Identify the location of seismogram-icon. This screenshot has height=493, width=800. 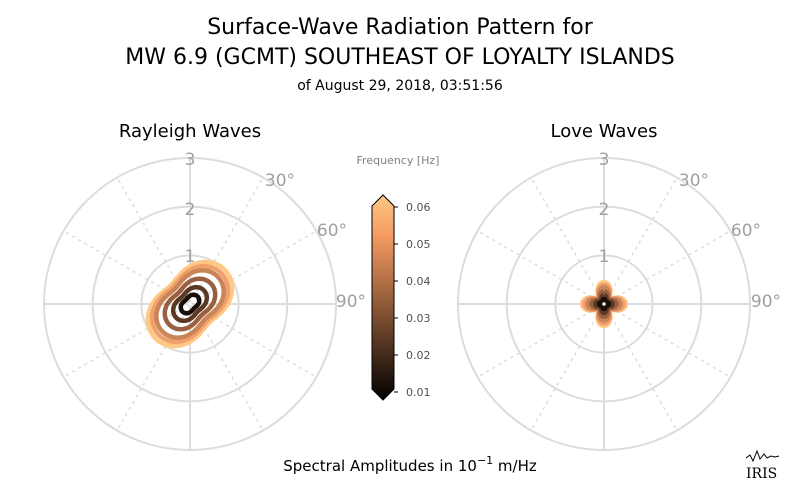
(762, 456).